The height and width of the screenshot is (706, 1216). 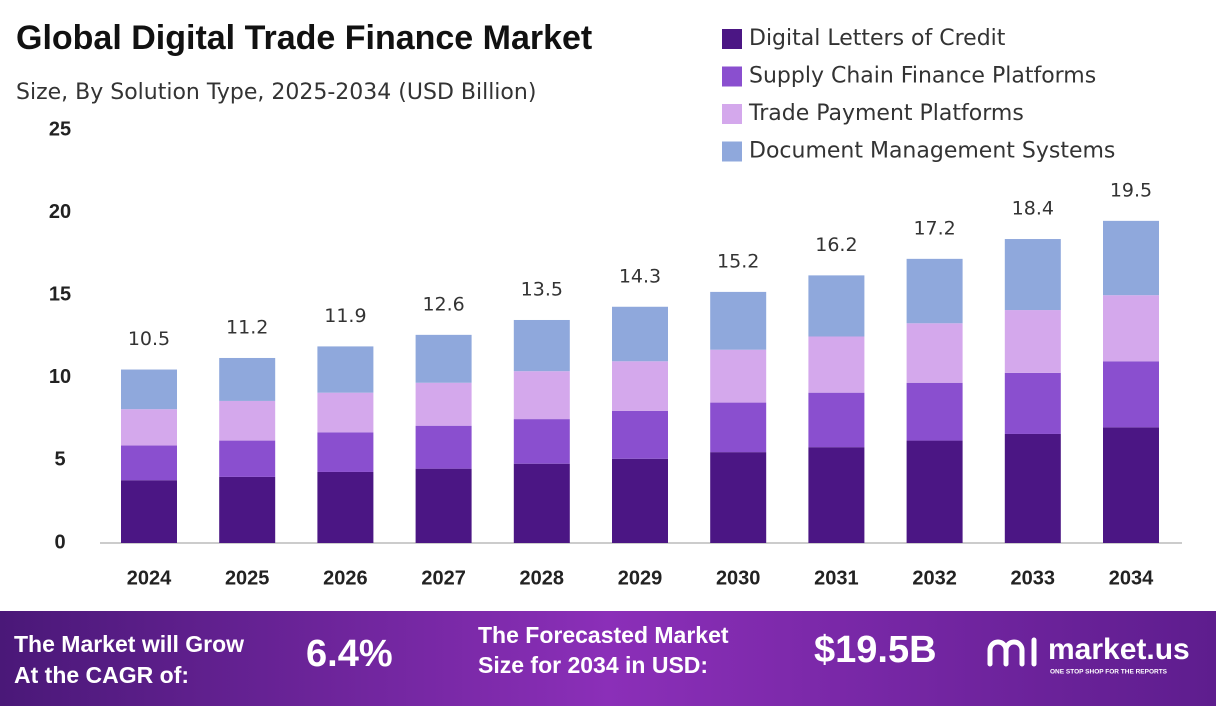 I want to click on x-tick-label: 2026, so click(x=345, y=578).